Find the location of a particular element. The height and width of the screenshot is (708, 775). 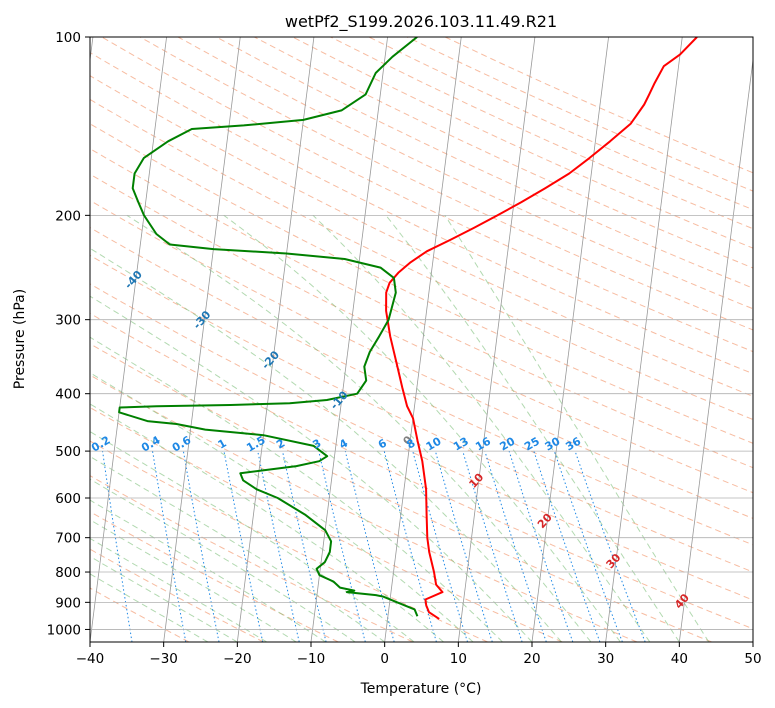

mixing-ratio-label: 13 is located at coordinates (461, 444).